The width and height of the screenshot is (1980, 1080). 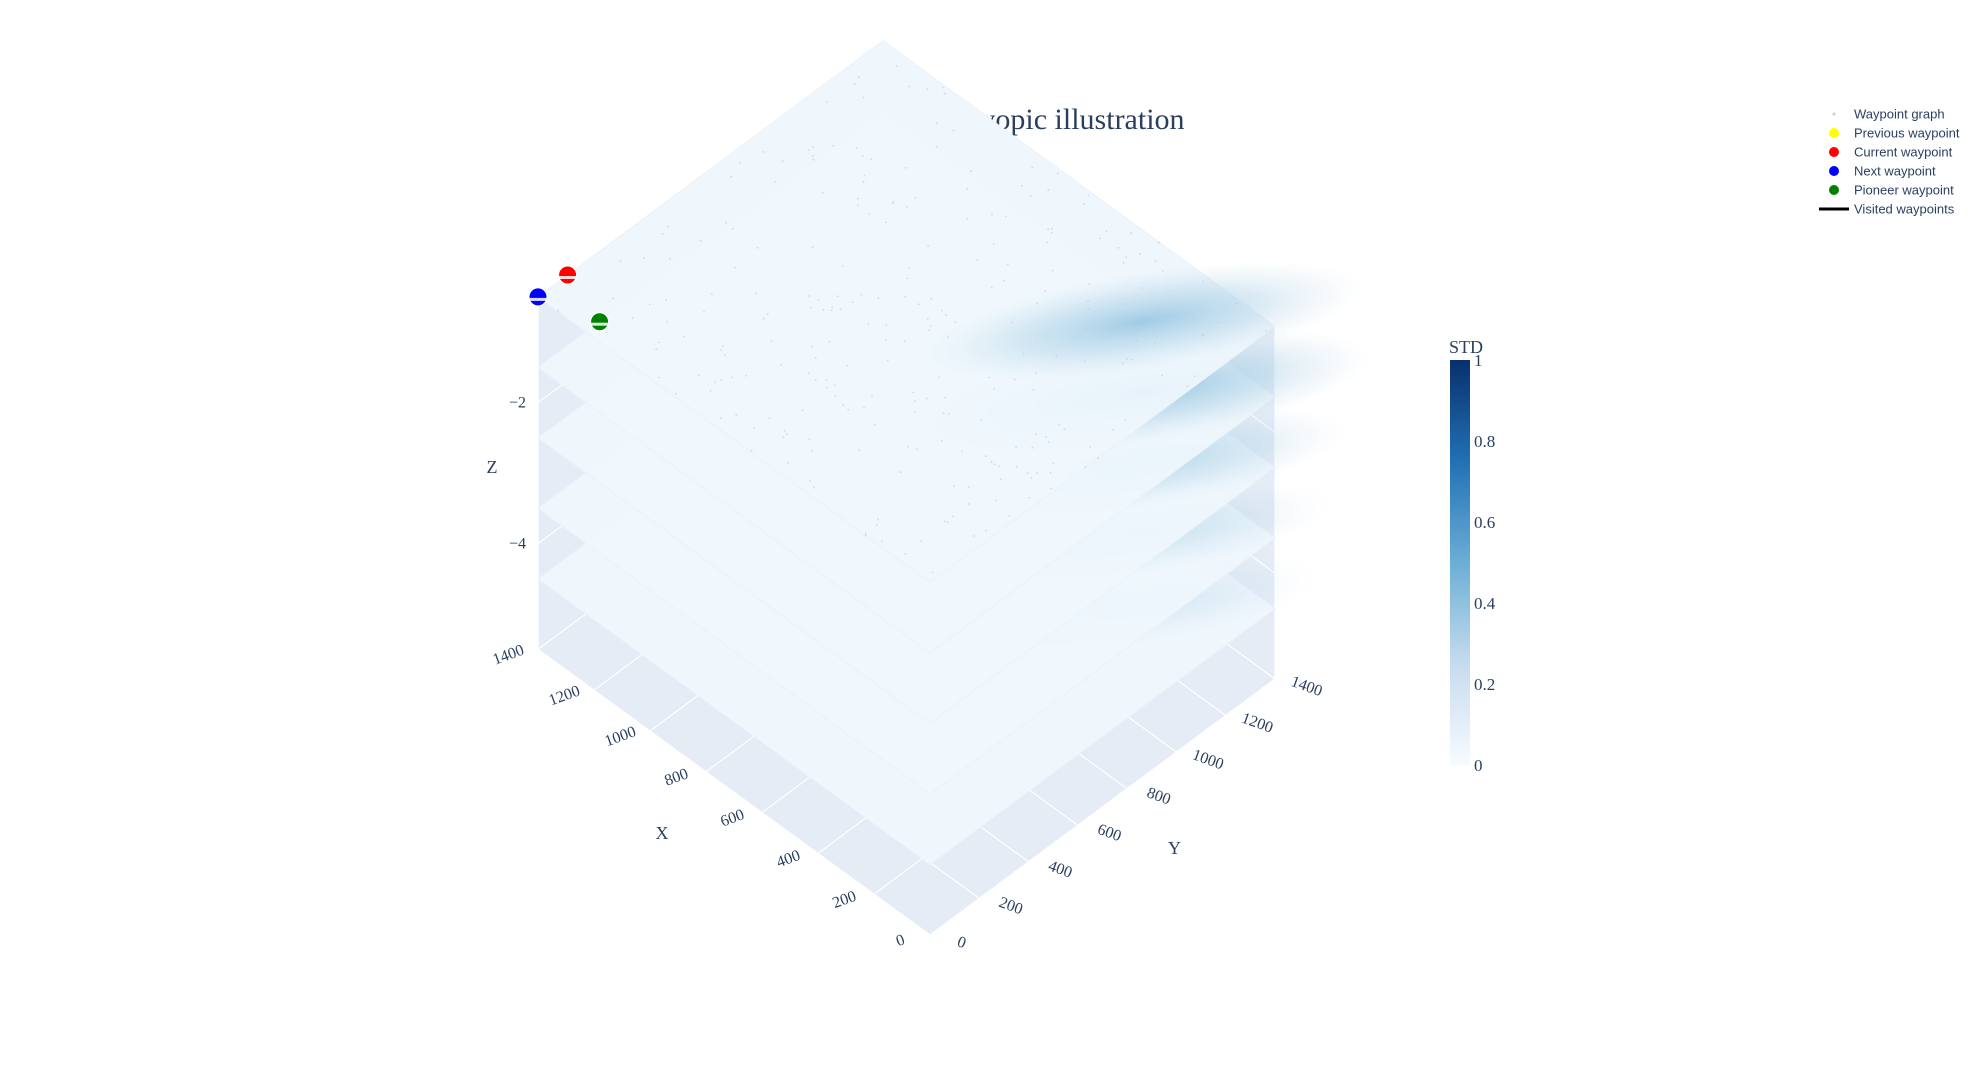 What do you see at coordinates (1882, 171) in the screenshot?
I see `legend-item: Next waypoint` at bounding box center [1882, 171].